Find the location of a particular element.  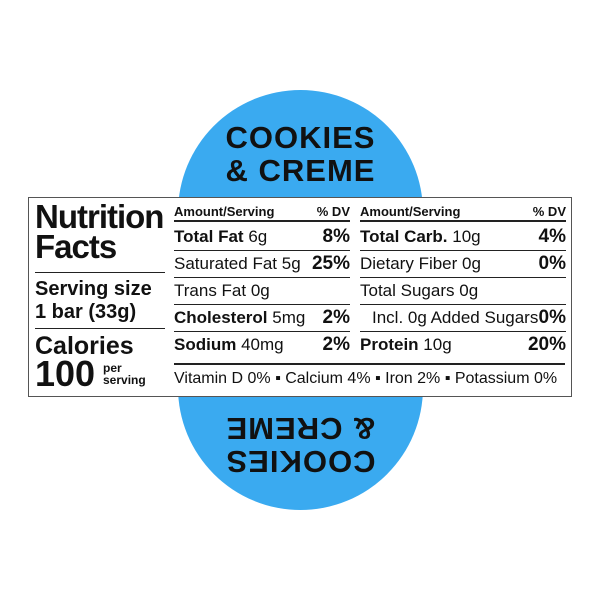

nutrient-row: Total Carb. 10g 4% is located at coordinates (463, 237).